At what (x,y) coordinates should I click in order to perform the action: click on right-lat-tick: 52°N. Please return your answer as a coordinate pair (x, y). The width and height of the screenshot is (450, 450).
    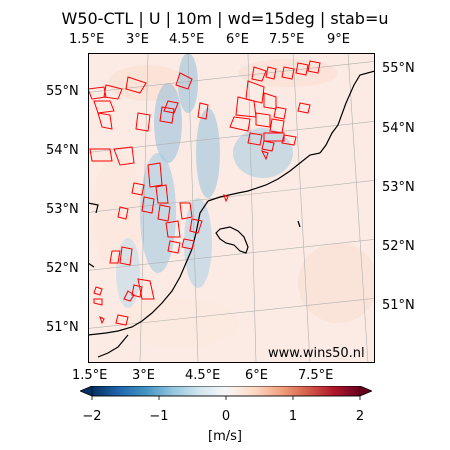
    Looking at the image, I should click on (398, 246).